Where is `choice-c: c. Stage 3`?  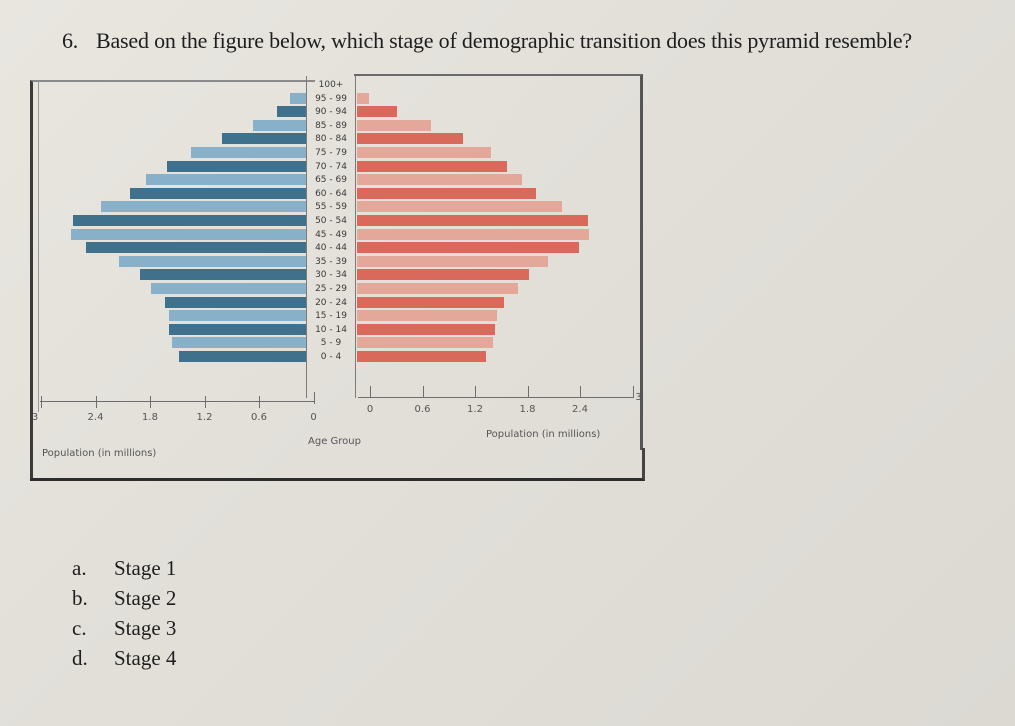 choice-c: c. Stage 3 is located at coordinates (124, 628).